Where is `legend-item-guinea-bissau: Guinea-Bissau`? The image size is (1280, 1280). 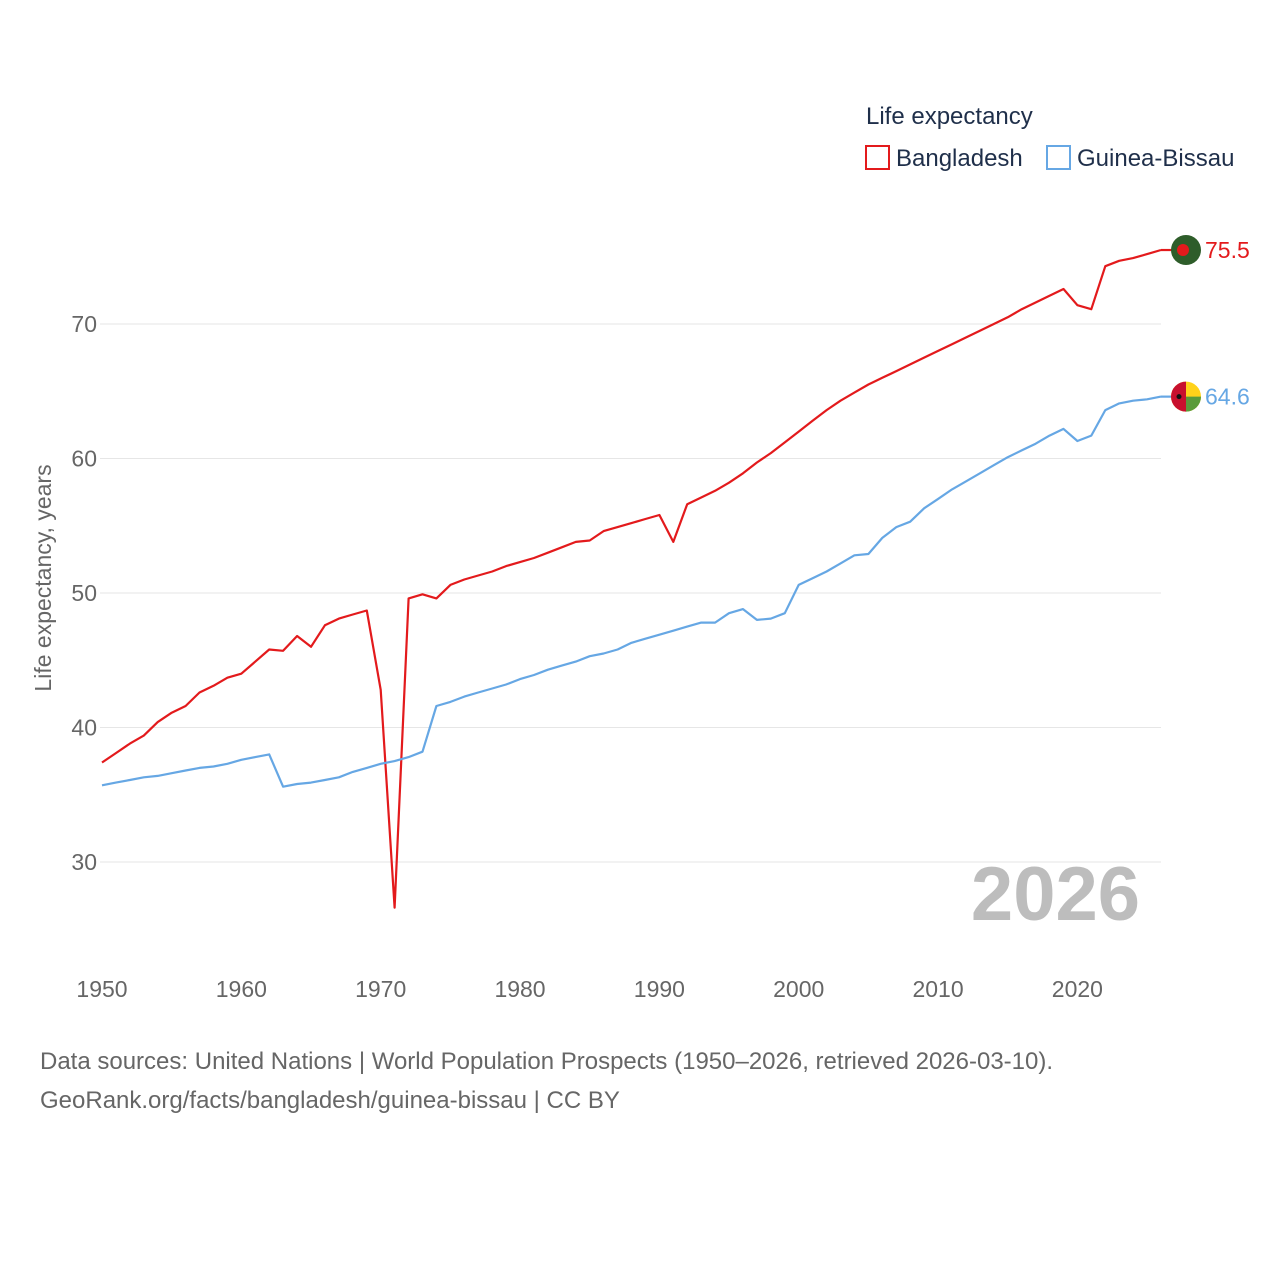
legend-item-guinea-bissau: Guinea-Bissau is located at coordinates (1140, 158).